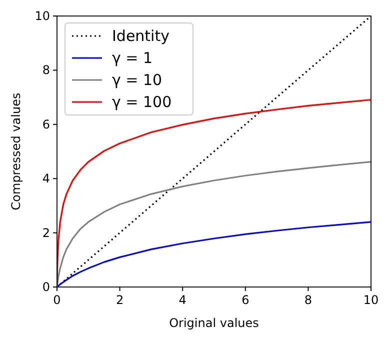 Image resolution: width=390 pixels, height=340 pixels. I want to click on y-tick-label: 4, so click(46, 179).